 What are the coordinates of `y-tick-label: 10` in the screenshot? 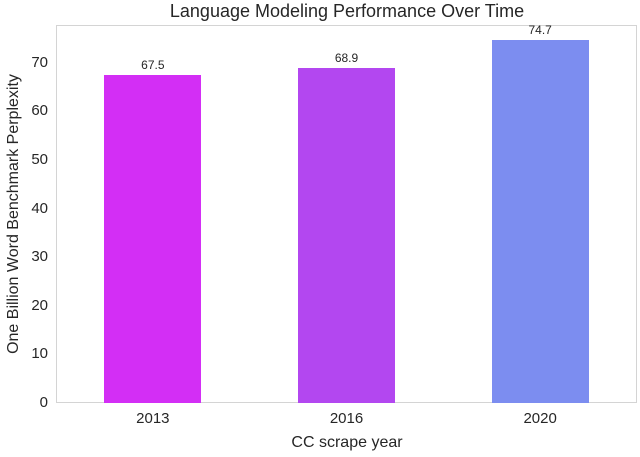 It's located at (39, 354).